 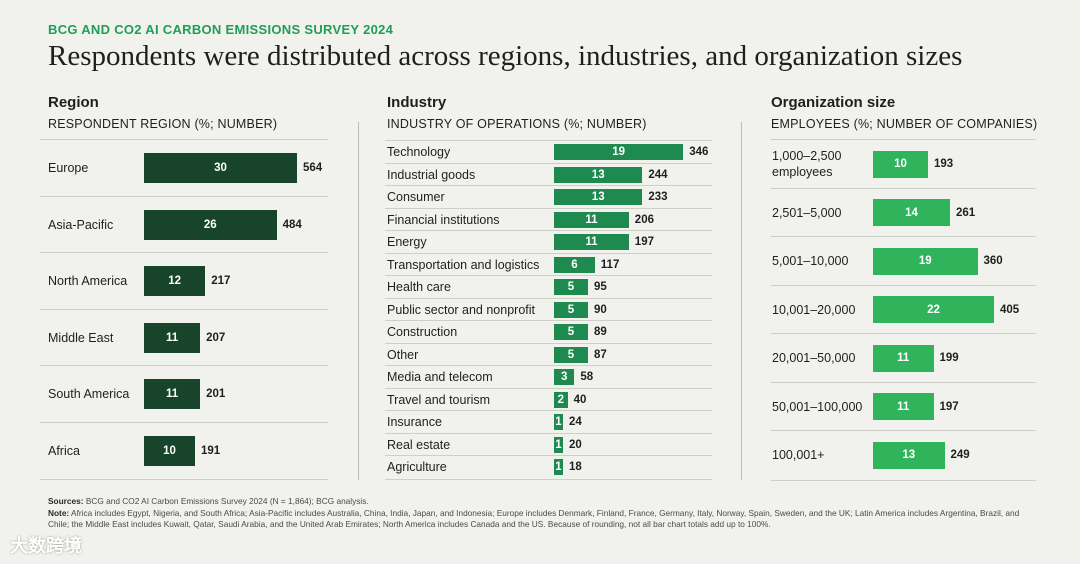 I want to click on region-subtitle: RESPONDENT REGION (%; NUMBER), so click(x=163, y=124).